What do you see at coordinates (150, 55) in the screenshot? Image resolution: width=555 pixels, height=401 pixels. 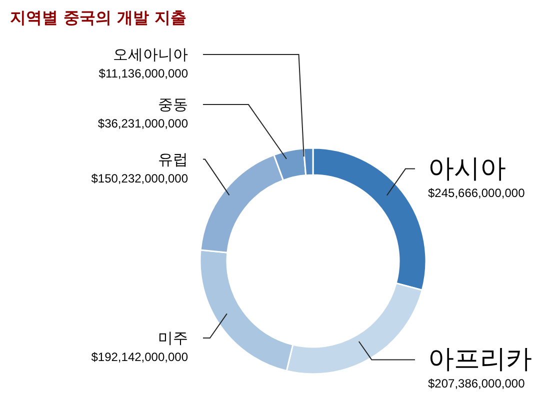 I see `slice-label: 오세아니아` at bounding box center [150, 55].